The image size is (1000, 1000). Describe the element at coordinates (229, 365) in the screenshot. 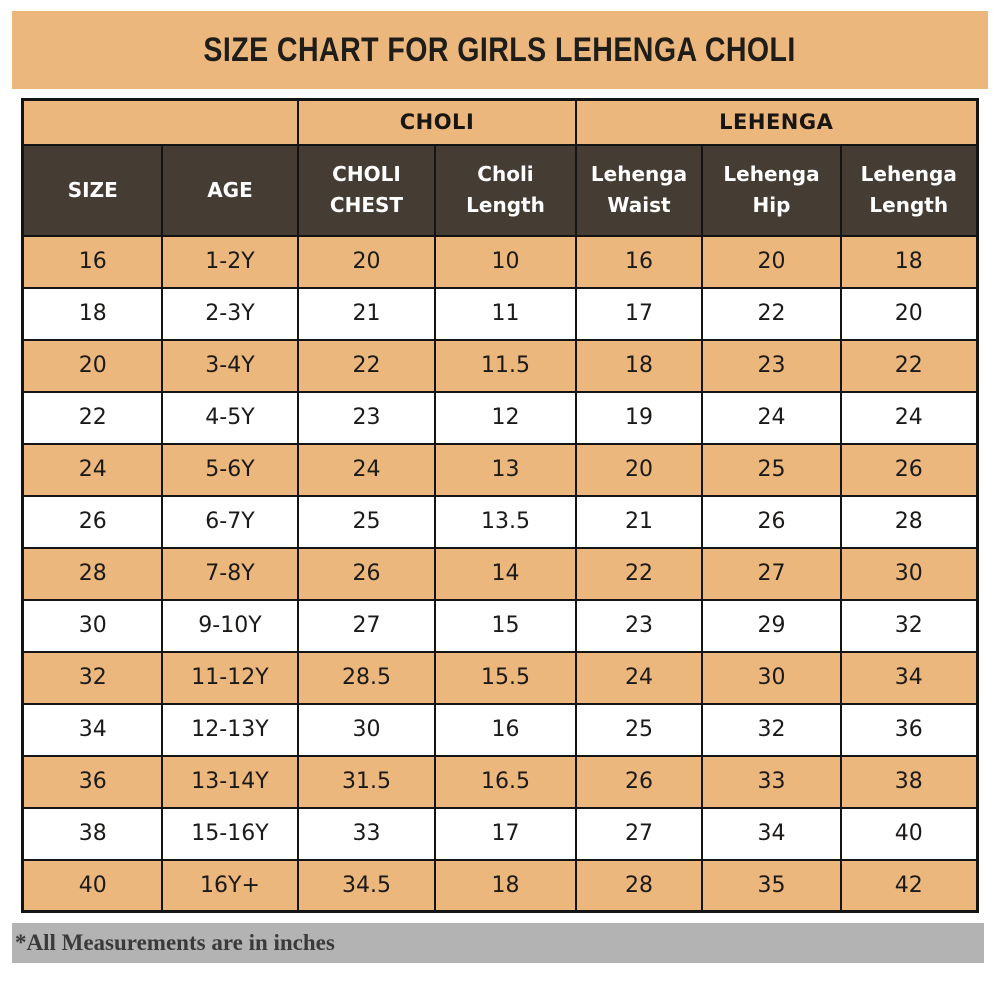

I see `table-cell: 3-4Y` at that location.